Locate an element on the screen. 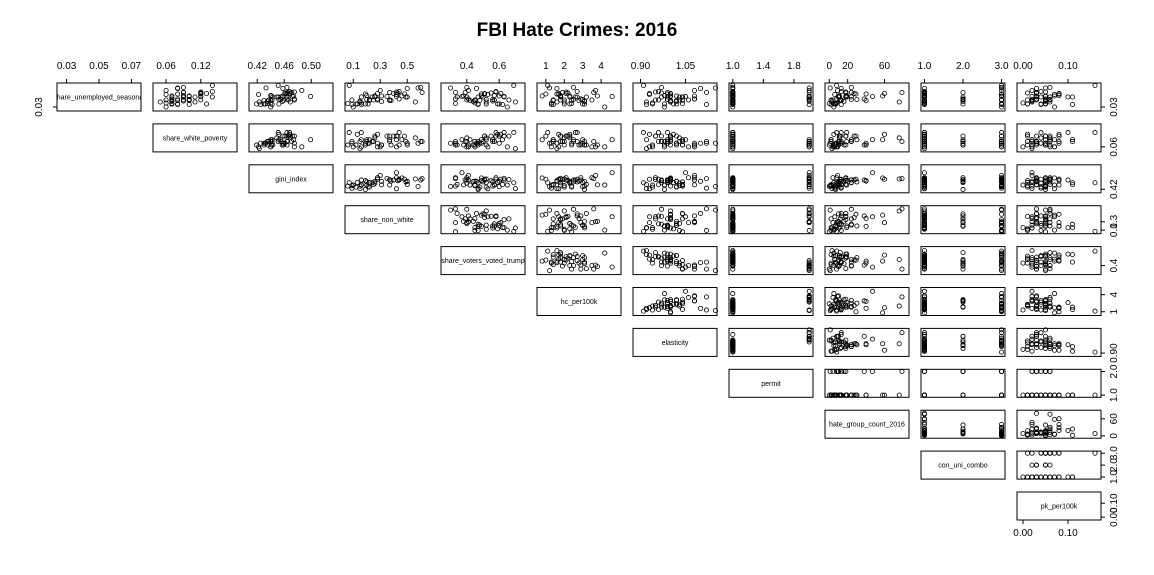 This screenshot has height=575, width=1154. x-tick-label: 0.46 is located at coordinates (285, 66).